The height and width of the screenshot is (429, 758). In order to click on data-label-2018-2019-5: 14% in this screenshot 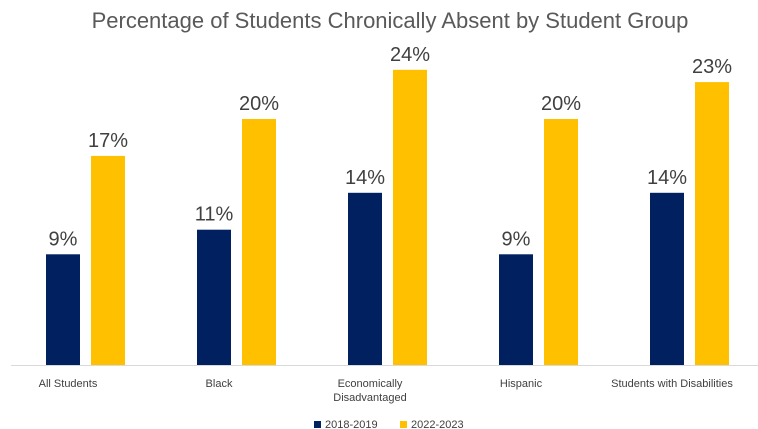, I will do `click(667, 178)`.